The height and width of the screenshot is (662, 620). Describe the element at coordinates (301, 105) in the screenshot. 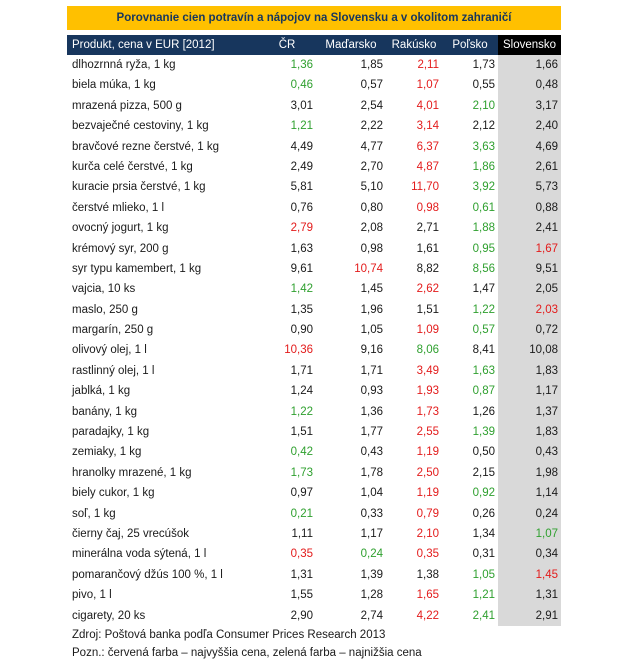

I see `price-cz: 3,01` at that location.